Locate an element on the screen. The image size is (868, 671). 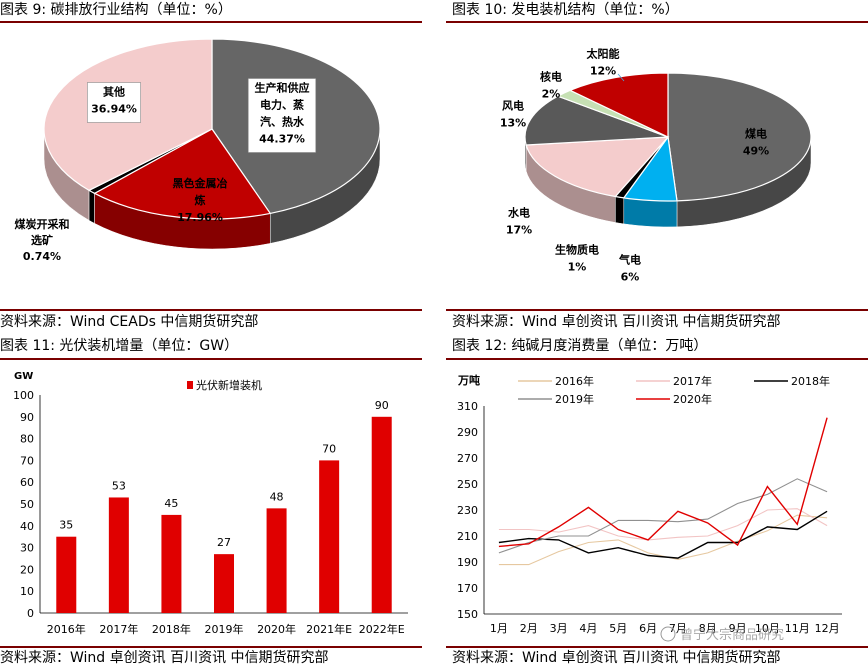
bar-value-label: 27 is located at coordinates (224, 542).